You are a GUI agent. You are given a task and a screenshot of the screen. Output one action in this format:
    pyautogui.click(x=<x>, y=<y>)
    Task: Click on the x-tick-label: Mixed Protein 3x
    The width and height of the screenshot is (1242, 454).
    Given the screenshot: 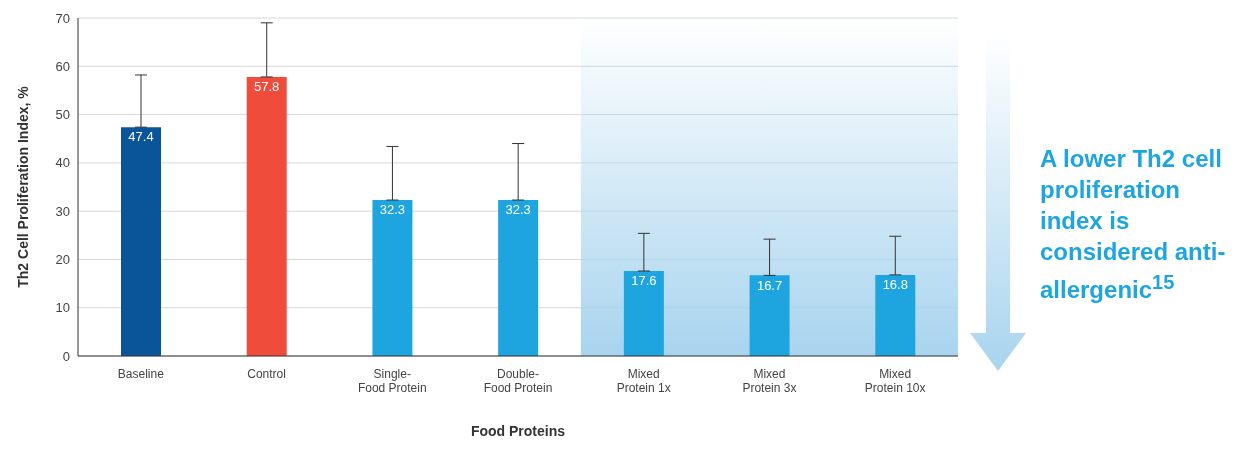 What is the action you would take?
    pyautogui.click(x=769, y=381)
    